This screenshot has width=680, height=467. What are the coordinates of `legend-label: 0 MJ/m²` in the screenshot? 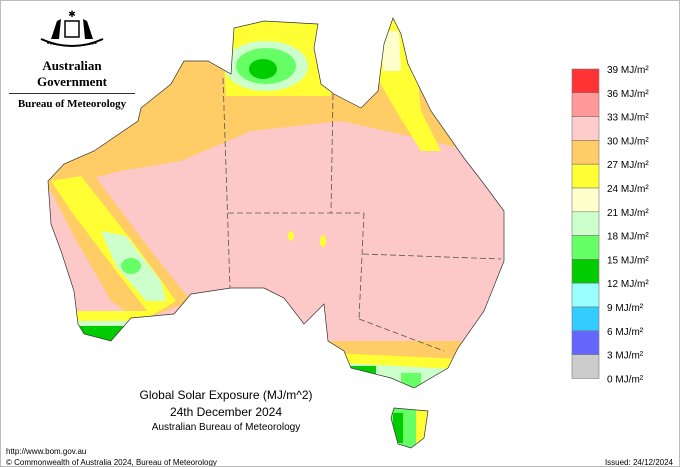 It's located at (625, 379).